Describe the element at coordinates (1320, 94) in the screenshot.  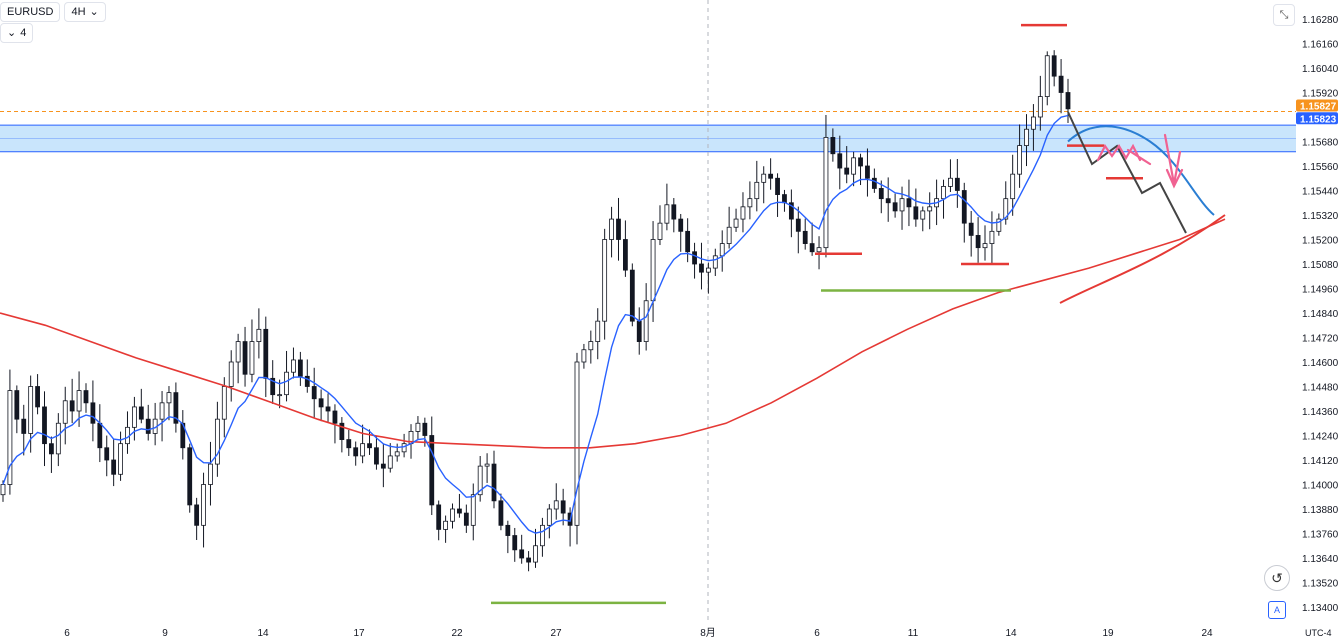
I see `y-tick-label: 1.15920` at that location.